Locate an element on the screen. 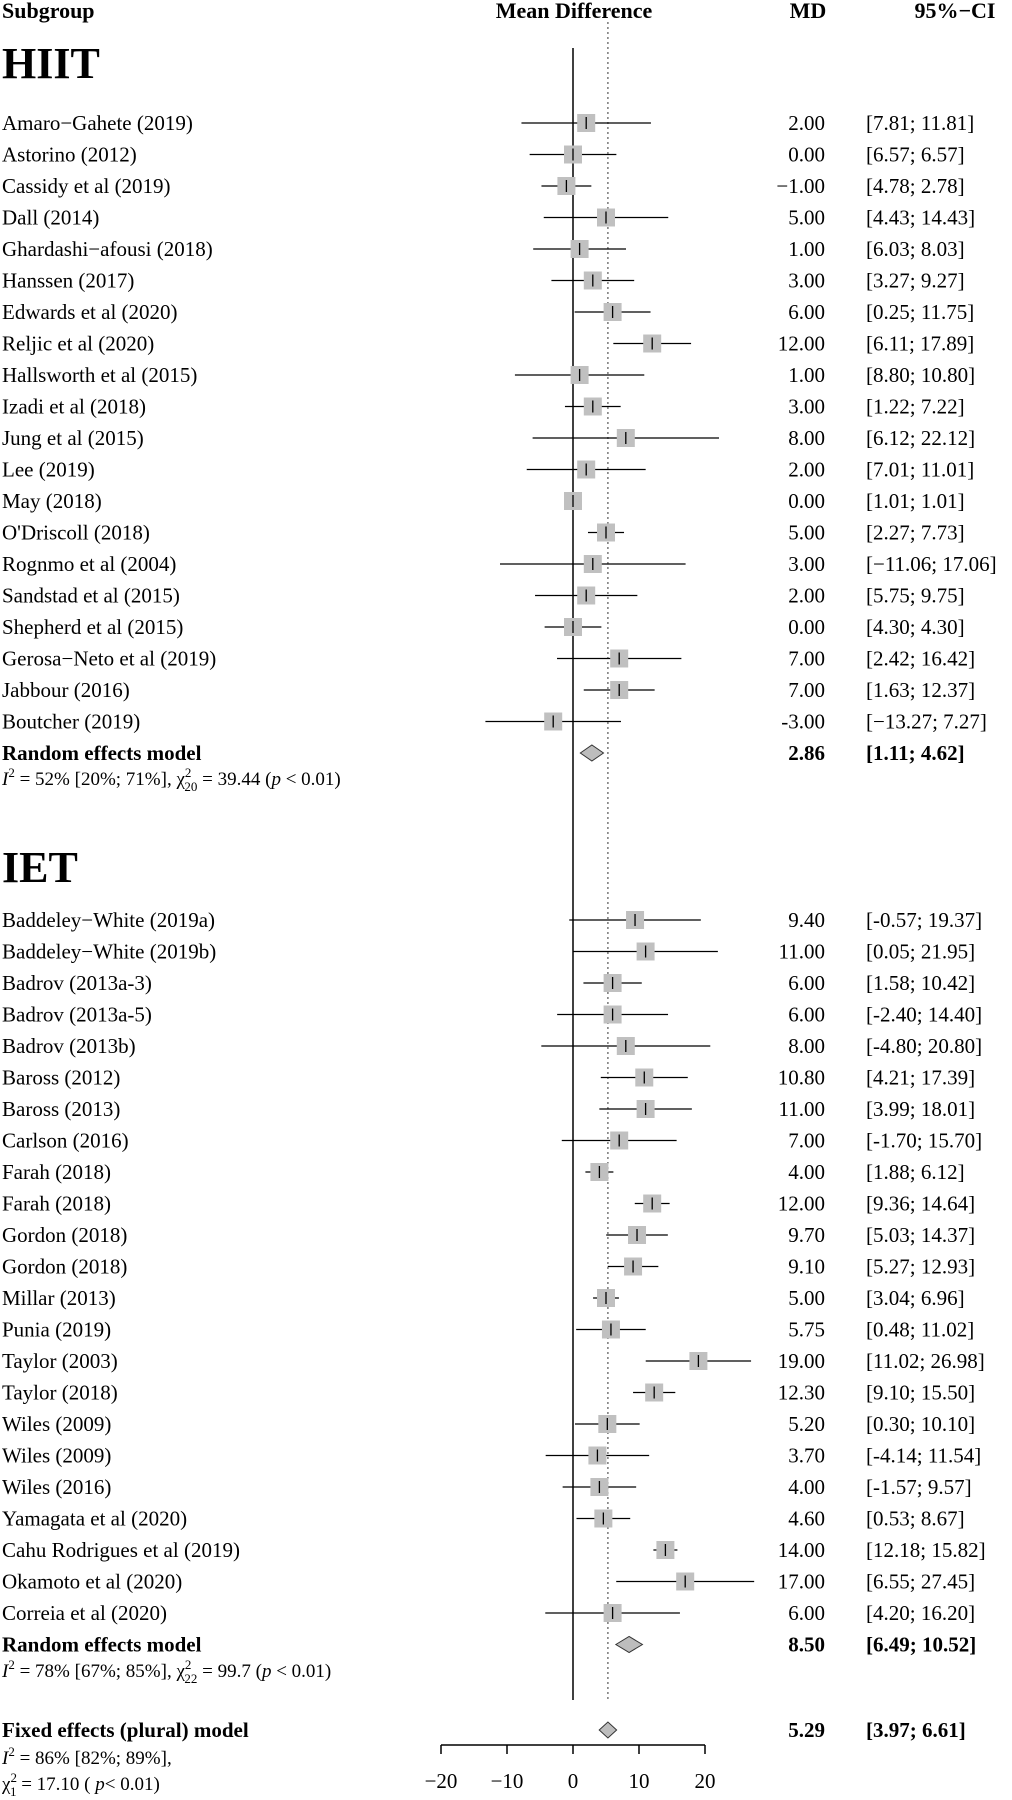 This screenshot has height=1800, width=1012. md-value: 3.70 is located at coordinates (806, 1456).